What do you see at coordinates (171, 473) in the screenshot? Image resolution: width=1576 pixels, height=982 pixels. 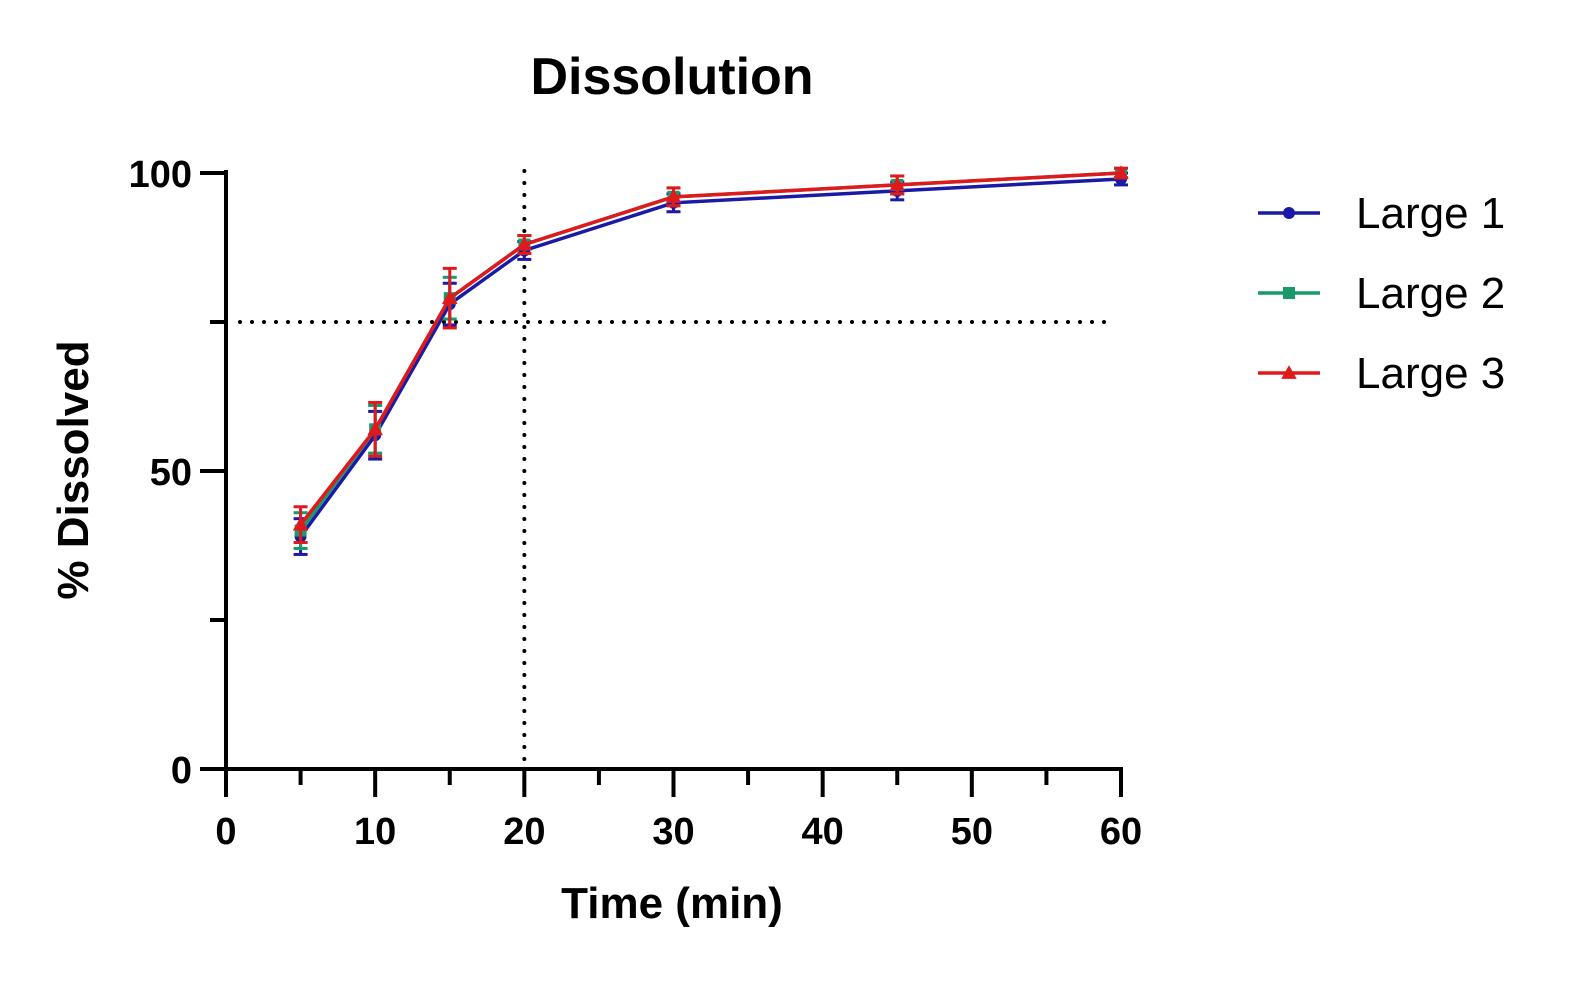 I see `y-tick-label: 50` at bounding box center [171, 473].